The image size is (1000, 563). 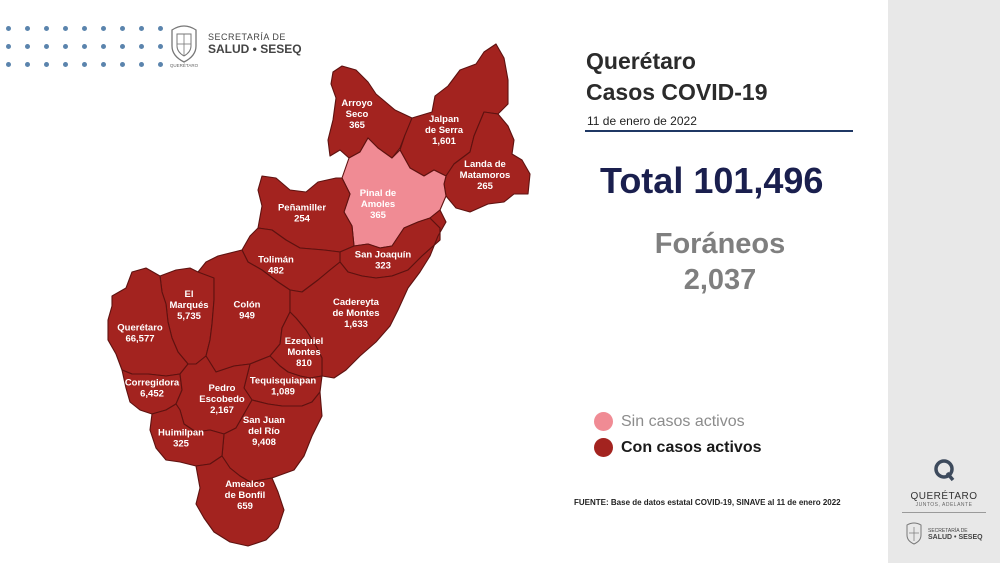 What do you see at coordinates (184, 65) in the screenshot?
I see `seal-caption: QUERÉTARO` at bounding box center [184, 65].